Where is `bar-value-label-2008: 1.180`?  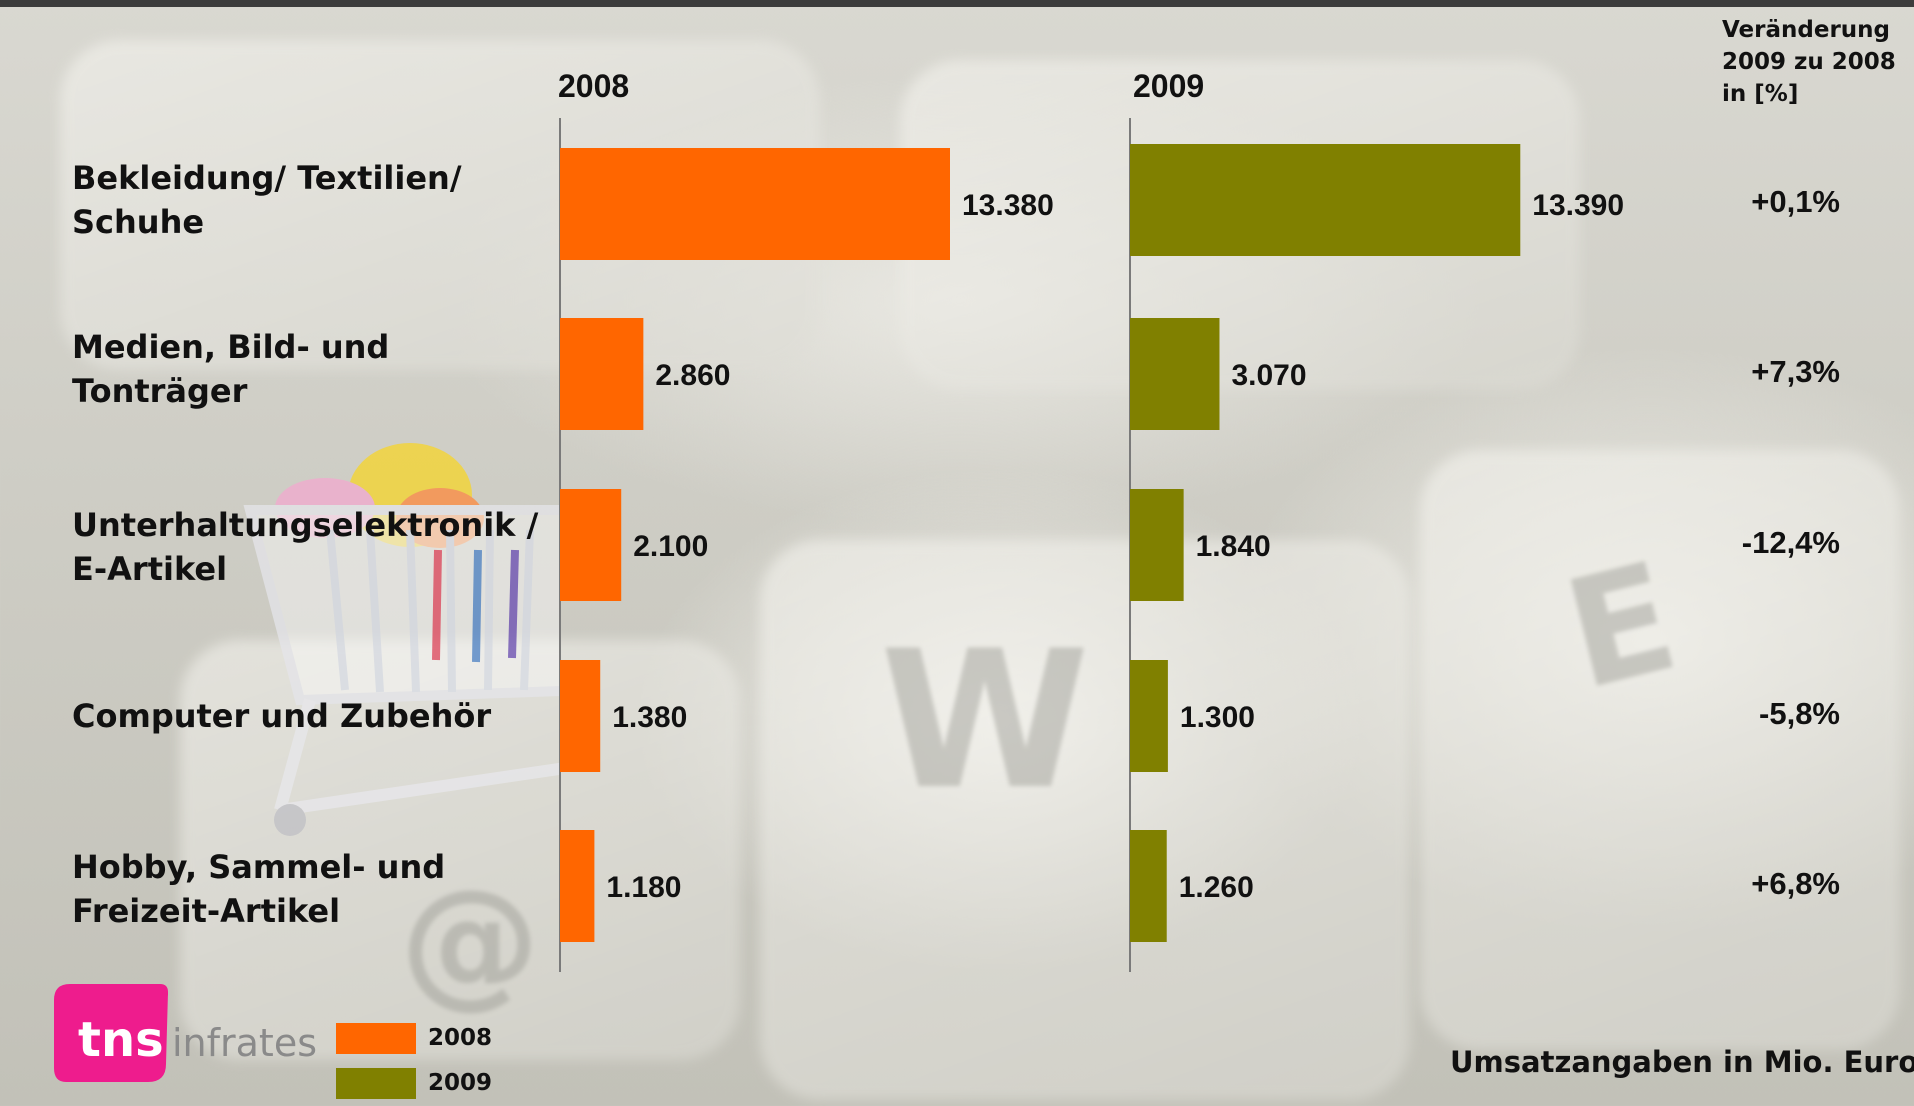
bar-value-label-2008: 1.180 is located at coordinates (643, 887).